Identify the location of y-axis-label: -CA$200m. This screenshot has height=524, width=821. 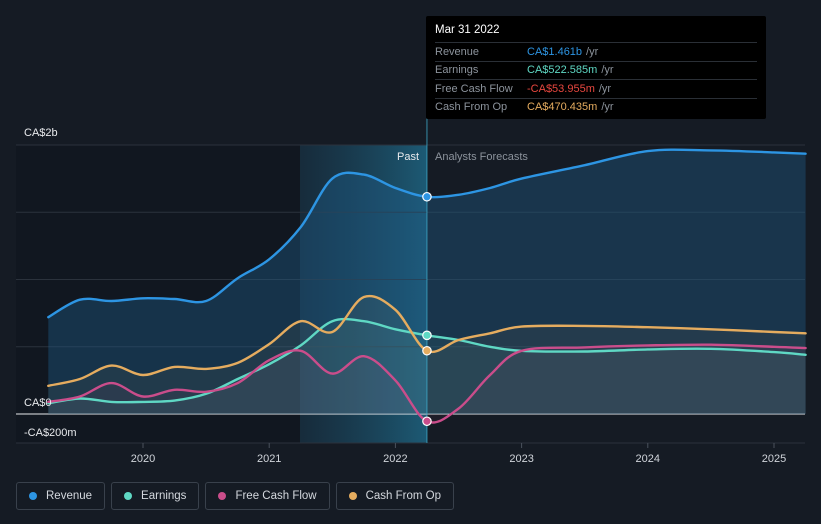
(50, 433).